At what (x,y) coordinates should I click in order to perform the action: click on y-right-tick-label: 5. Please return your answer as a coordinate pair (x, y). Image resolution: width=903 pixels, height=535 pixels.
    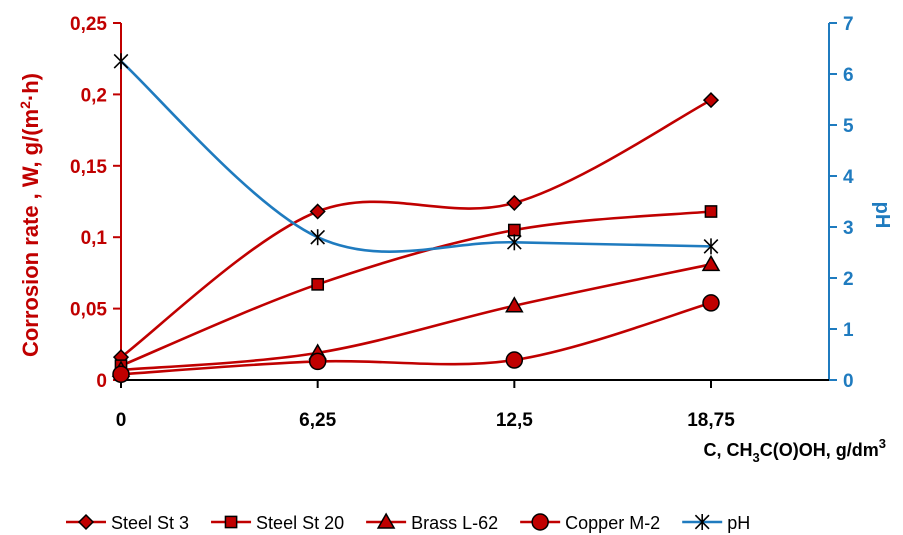
    Looking at the image, I should click on (848, 126).